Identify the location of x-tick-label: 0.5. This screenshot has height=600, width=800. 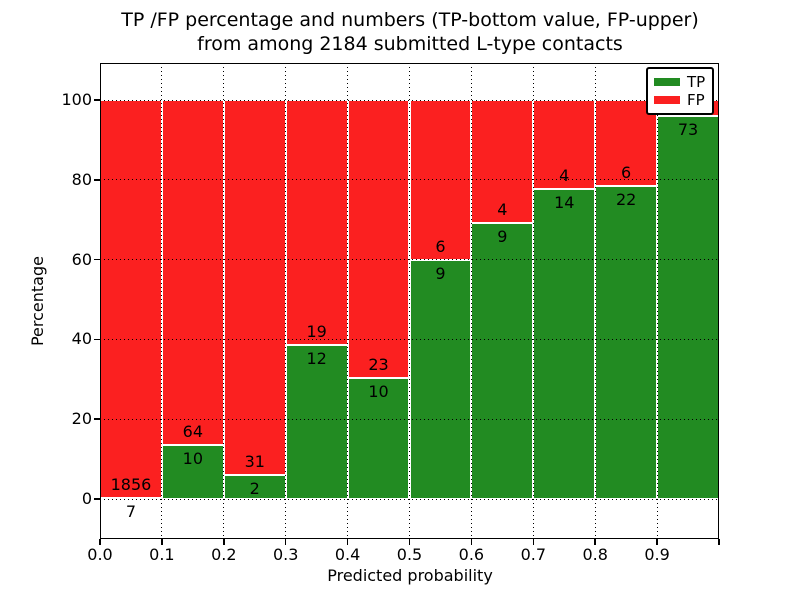
(409, 554).